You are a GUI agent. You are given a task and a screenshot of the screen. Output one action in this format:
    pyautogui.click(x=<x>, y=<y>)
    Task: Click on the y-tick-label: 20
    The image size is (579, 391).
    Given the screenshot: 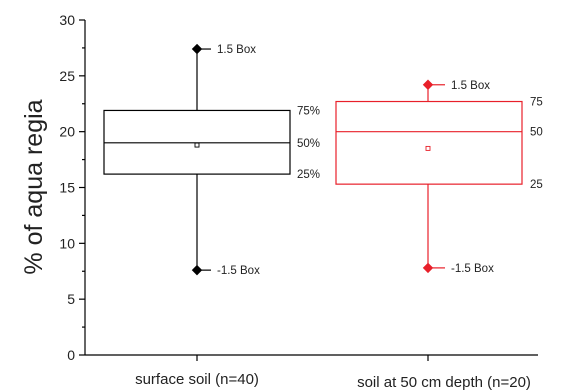 What is the action you would take?
    pyautogui.click(x=67, y=132)
    